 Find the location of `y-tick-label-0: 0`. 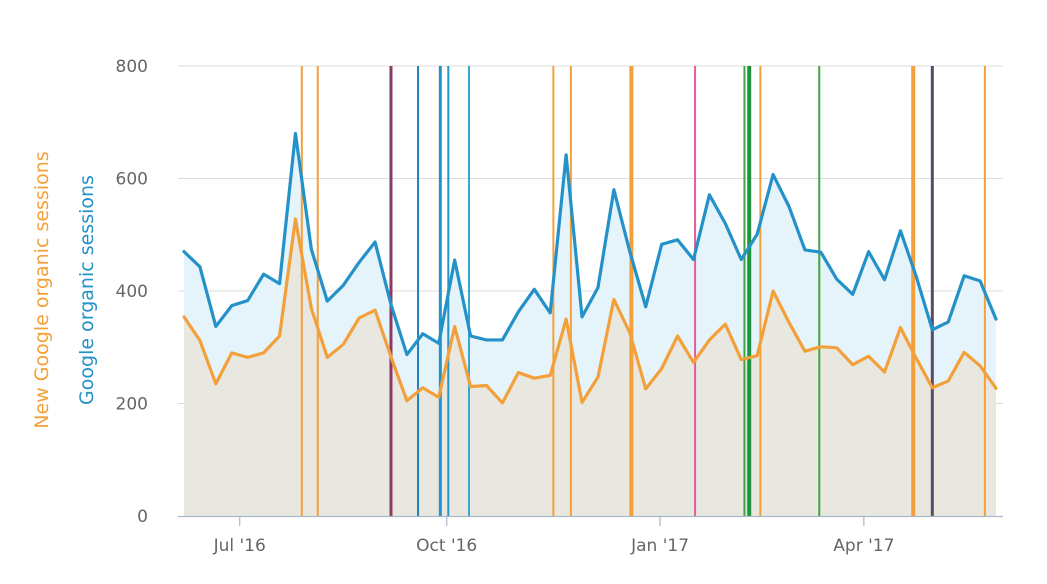

y-tick-label-0: 0 is located at coordinates (142, 517).